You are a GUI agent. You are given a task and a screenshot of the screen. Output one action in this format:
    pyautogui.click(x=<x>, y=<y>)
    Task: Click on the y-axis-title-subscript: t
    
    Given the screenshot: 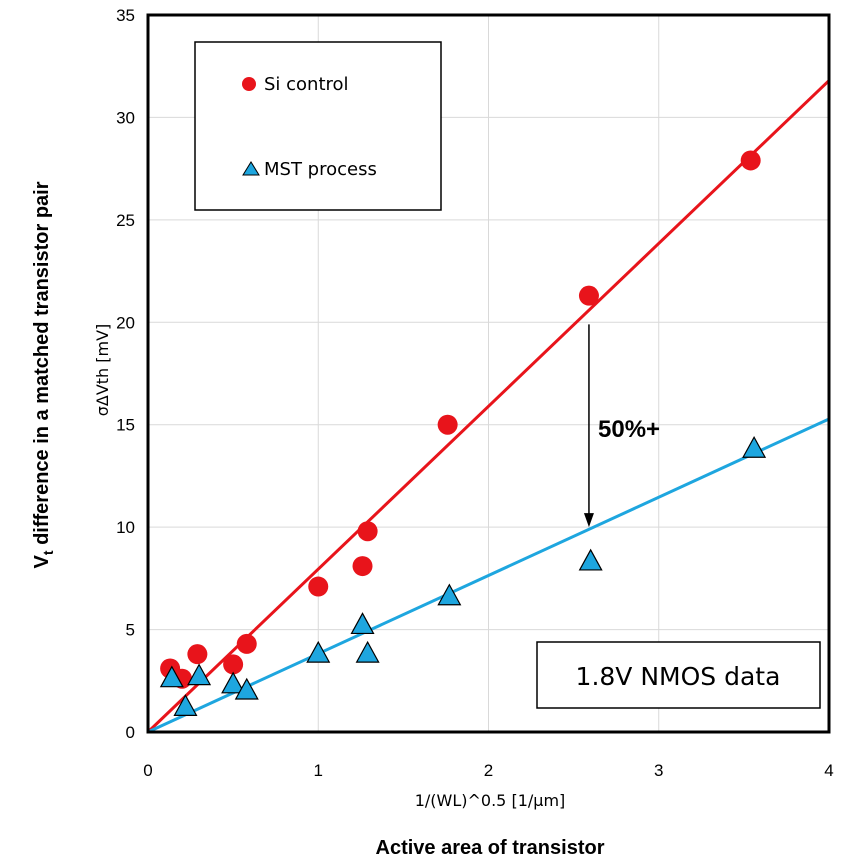 What is the action you would take?
    pyautogui.click(x=48, y=552)
    